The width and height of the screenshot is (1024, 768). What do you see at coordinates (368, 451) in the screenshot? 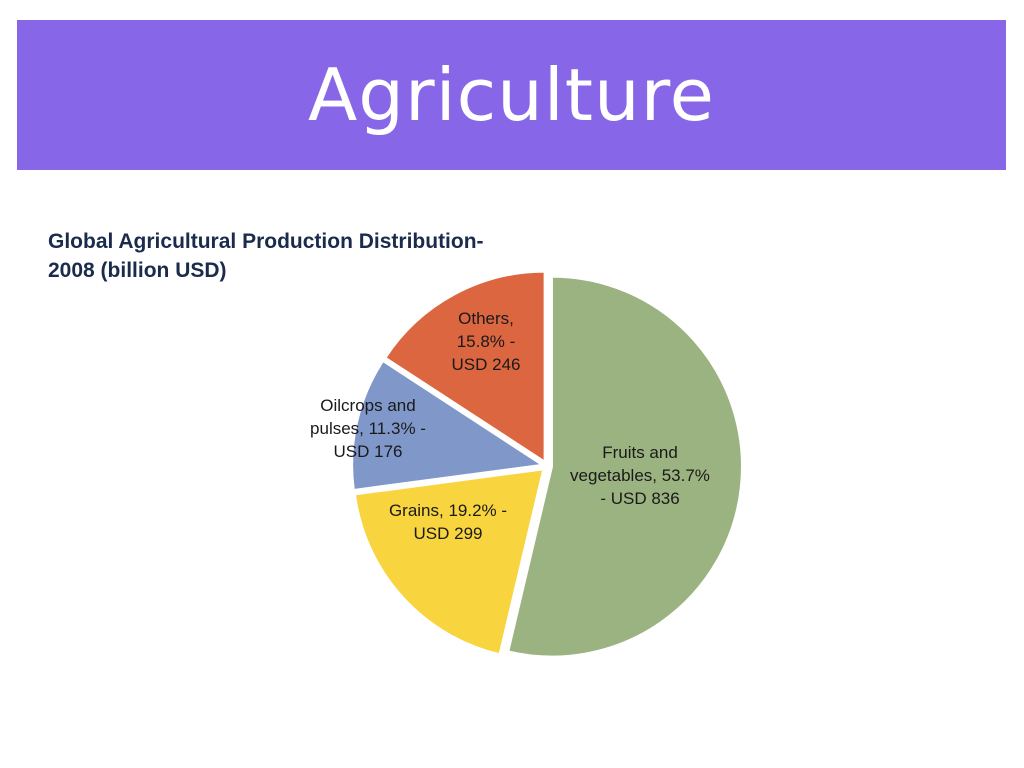
I see `pie-label-line: USD 176` at bounding box center [368, 451].